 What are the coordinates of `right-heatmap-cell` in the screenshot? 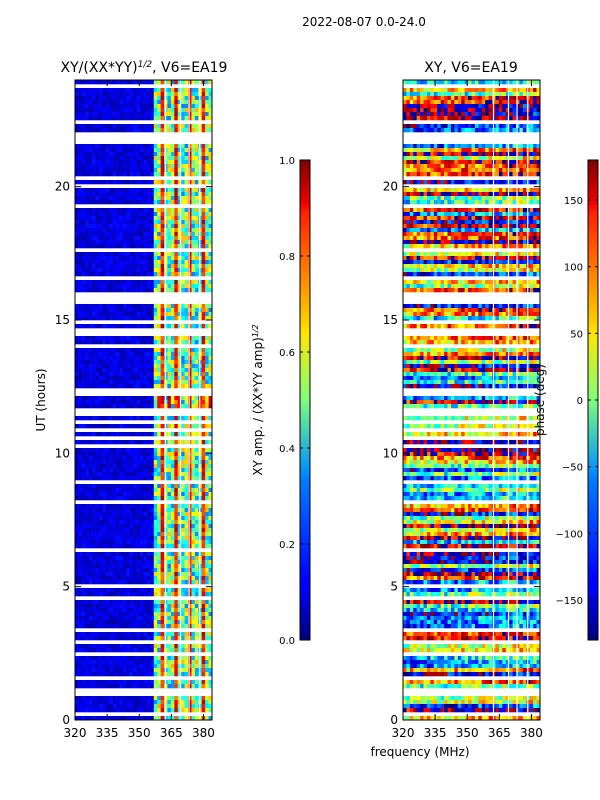 It's located at (497, 82).